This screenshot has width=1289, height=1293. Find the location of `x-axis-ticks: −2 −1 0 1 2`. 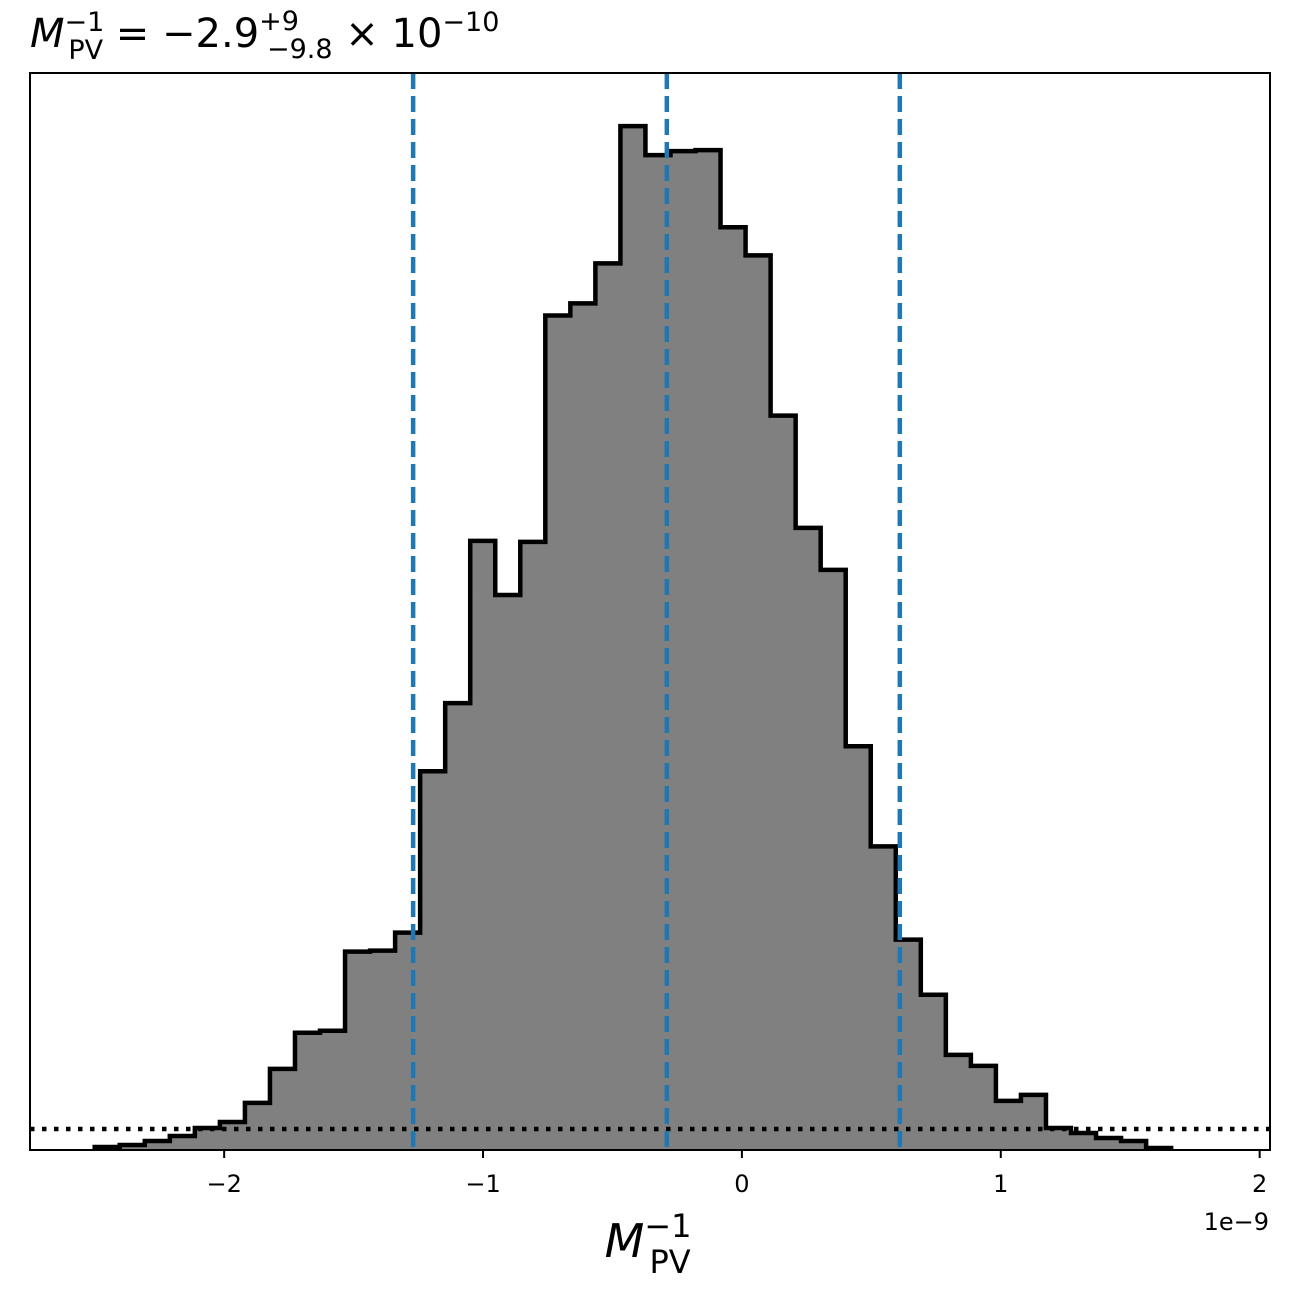

x-axis-ticks: −2 −1 0 1 2 is located at coordinates (736, 1174).